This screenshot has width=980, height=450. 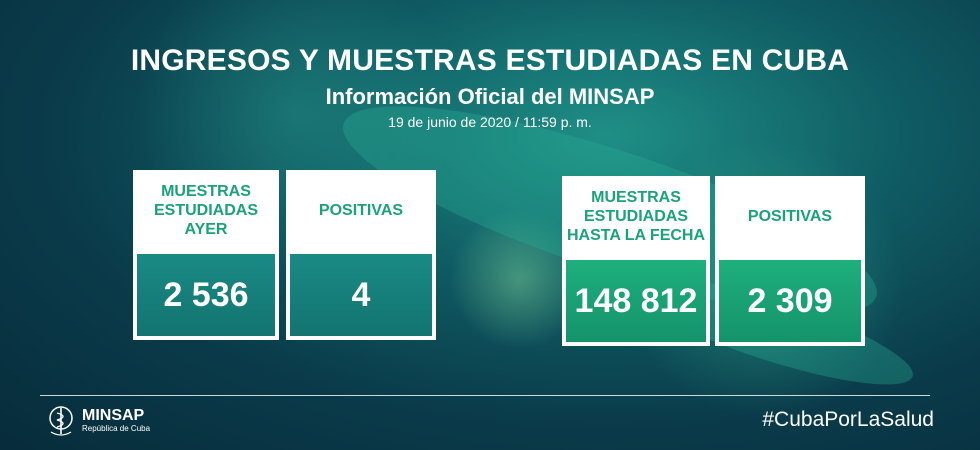 I want to click on stat-card-value: 4, so click(x=361, y=295).